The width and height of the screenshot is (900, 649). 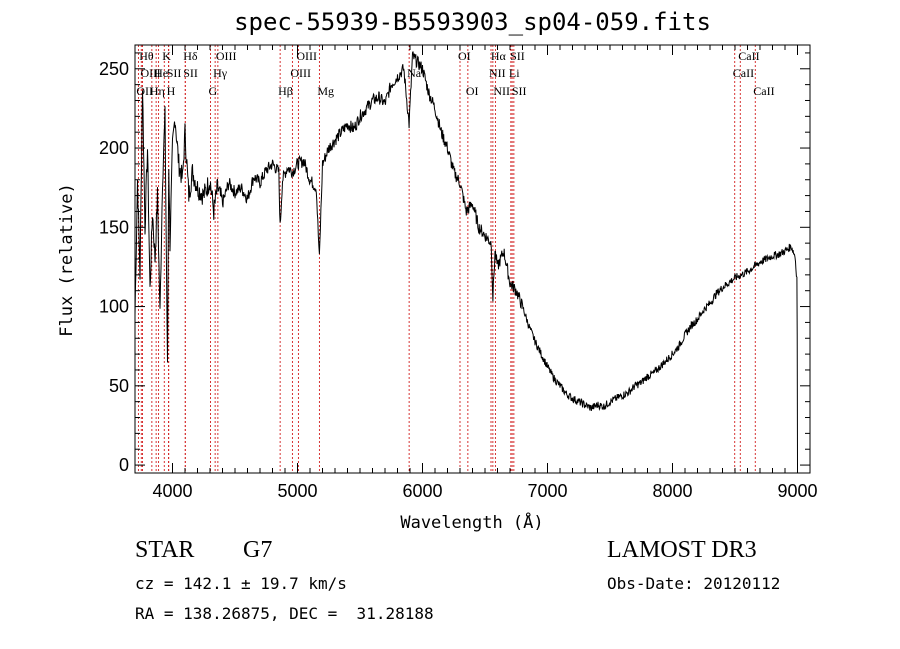 What do you see at coordinates (258, 550) in the screenshot?
I see `object-subclass: G7` at bounding box center [258, 550].